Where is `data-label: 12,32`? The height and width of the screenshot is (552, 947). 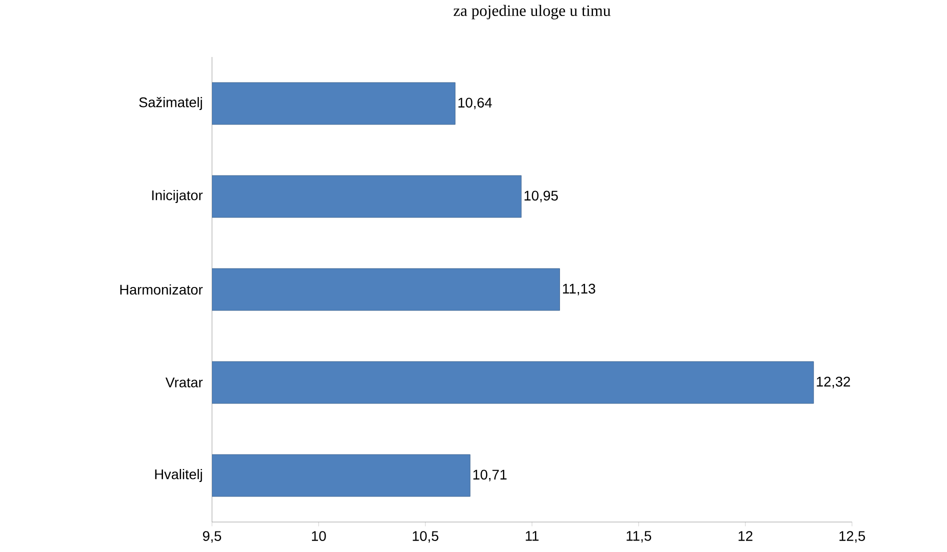 data-label: 12,32 is located at coordinates (833, 382).